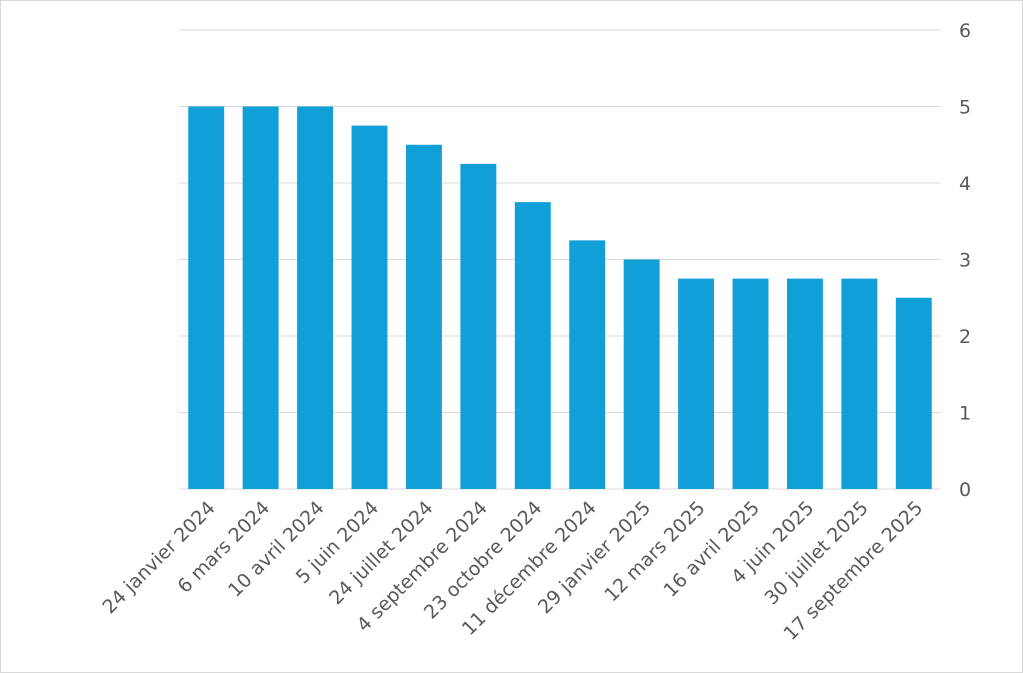 This screenshot has height=673, width=1023. Describe the element at coordinates (276, 549) in the screenshot. I see `x-tick-label: 10 avril 2024` at that location.